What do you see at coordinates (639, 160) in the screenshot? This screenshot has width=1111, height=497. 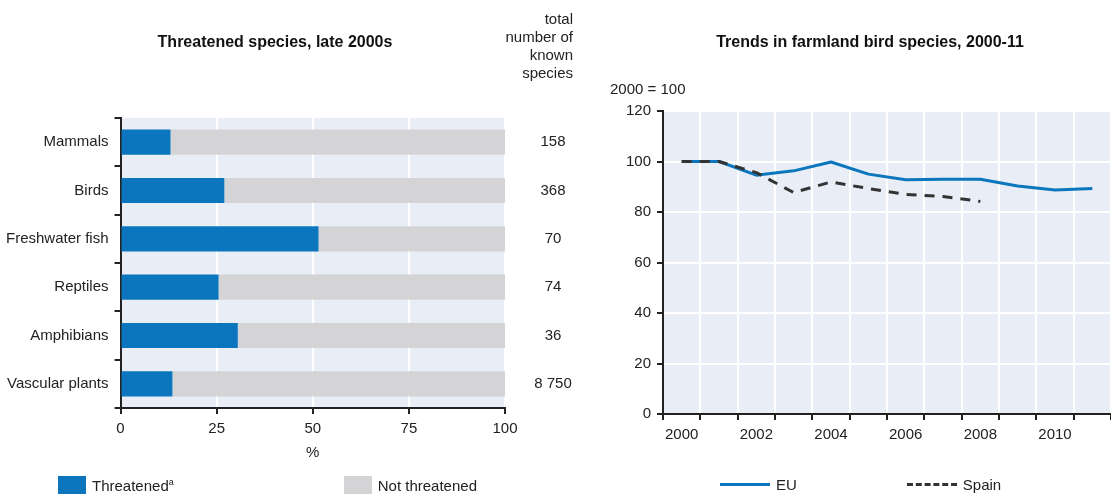 I see `y-tick-label: 100` at bounding box center [639, 160].